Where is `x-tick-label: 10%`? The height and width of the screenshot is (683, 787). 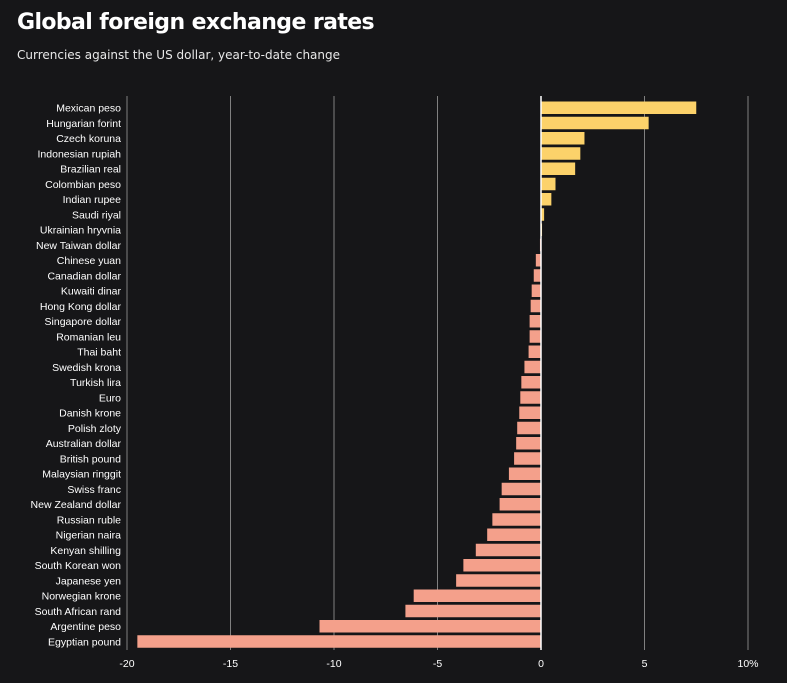
x-tick-label: 10% is located at coordinates (747, 664).